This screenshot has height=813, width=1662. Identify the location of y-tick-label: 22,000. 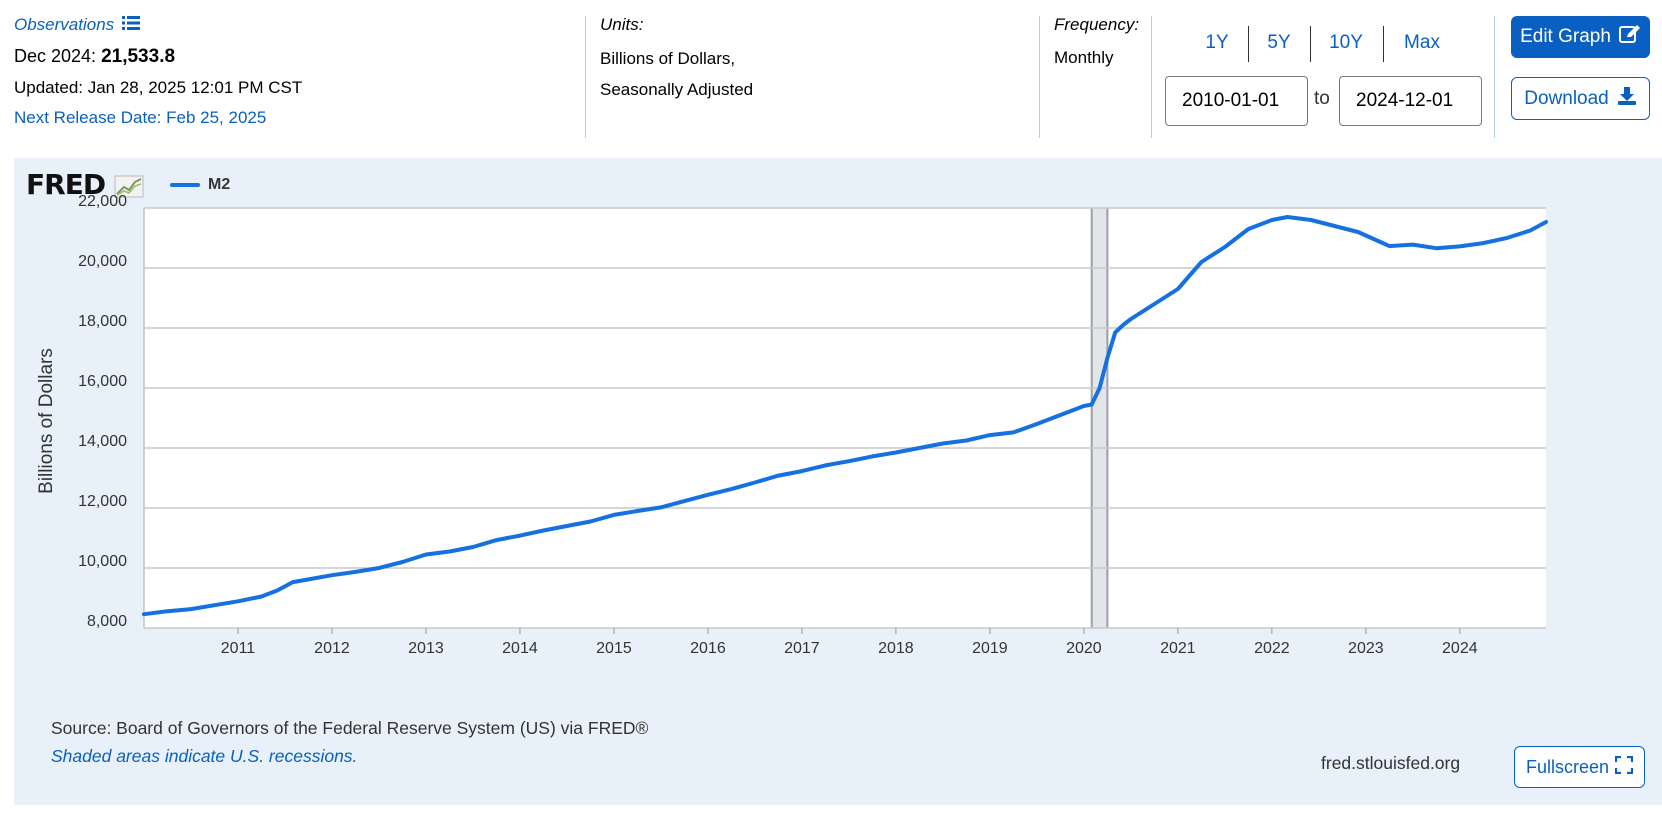
(102, 201).